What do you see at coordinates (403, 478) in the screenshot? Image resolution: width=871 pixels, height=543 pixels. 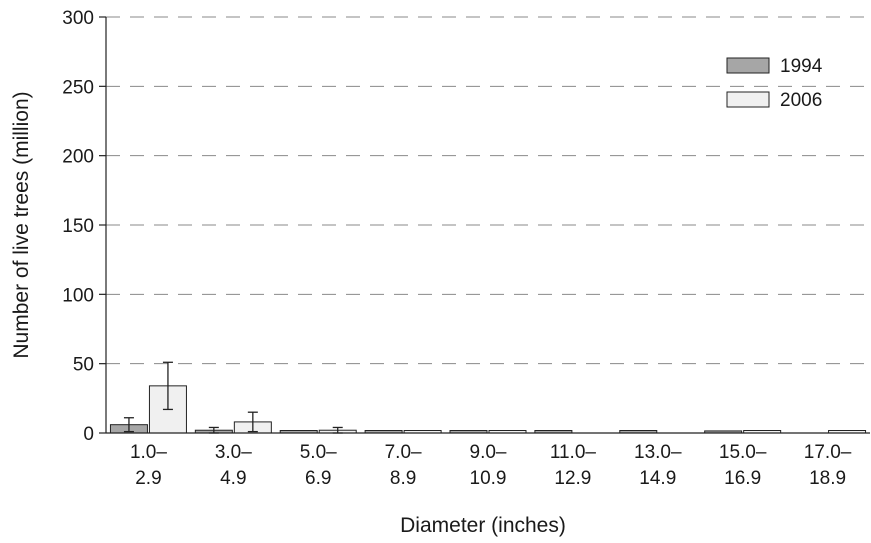 I see `x-tick-label: 8.9` at bounding box center [403, 478].